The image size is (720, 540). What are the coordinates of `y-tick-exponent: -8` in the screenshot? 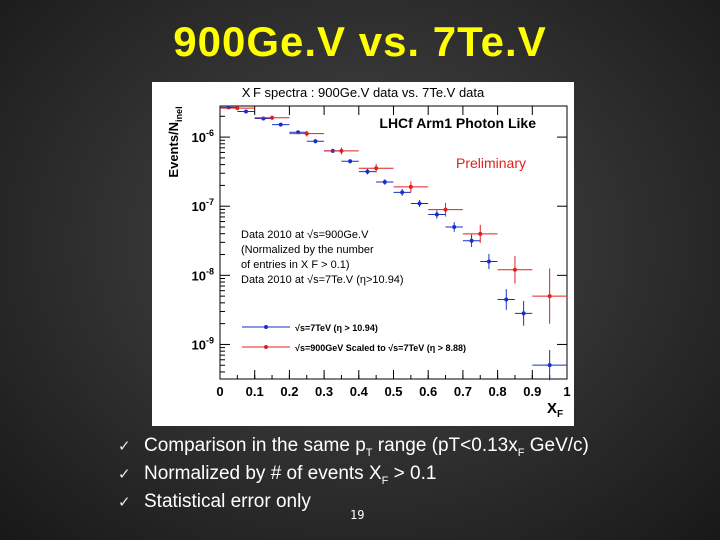 It's located at (210, 271).